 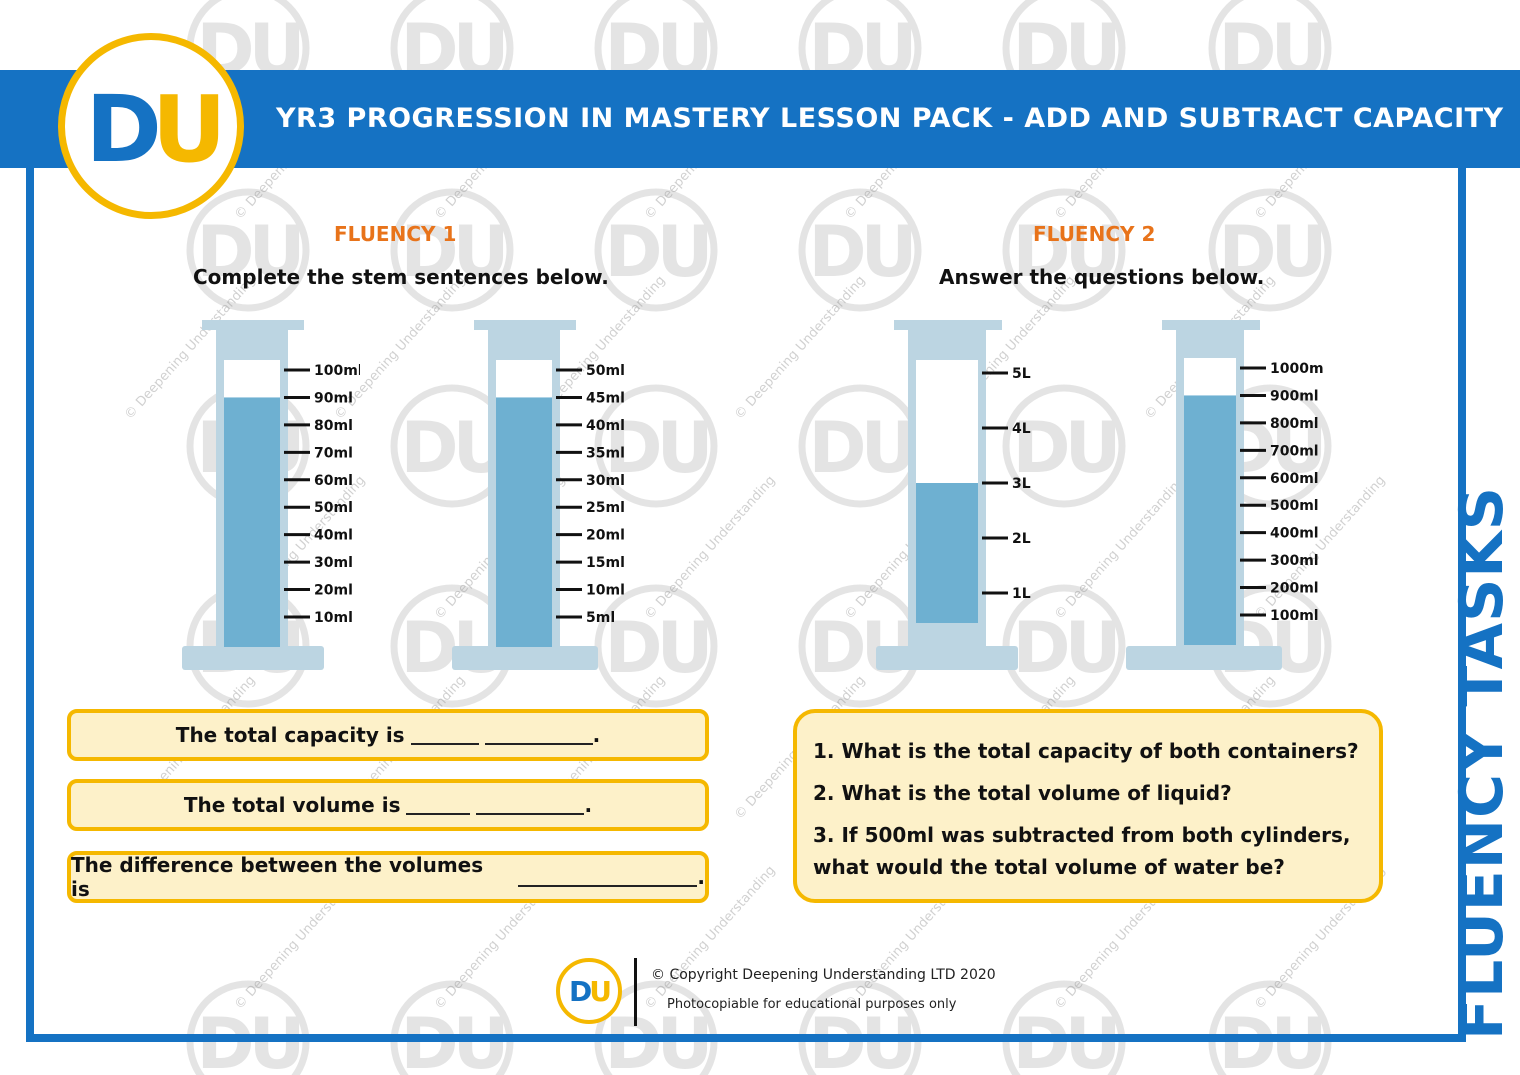 What do you see at coordinates (290, 735) in the screenshot?
I see `stem-text: The total capacity is` at bounding box center [290, 735].